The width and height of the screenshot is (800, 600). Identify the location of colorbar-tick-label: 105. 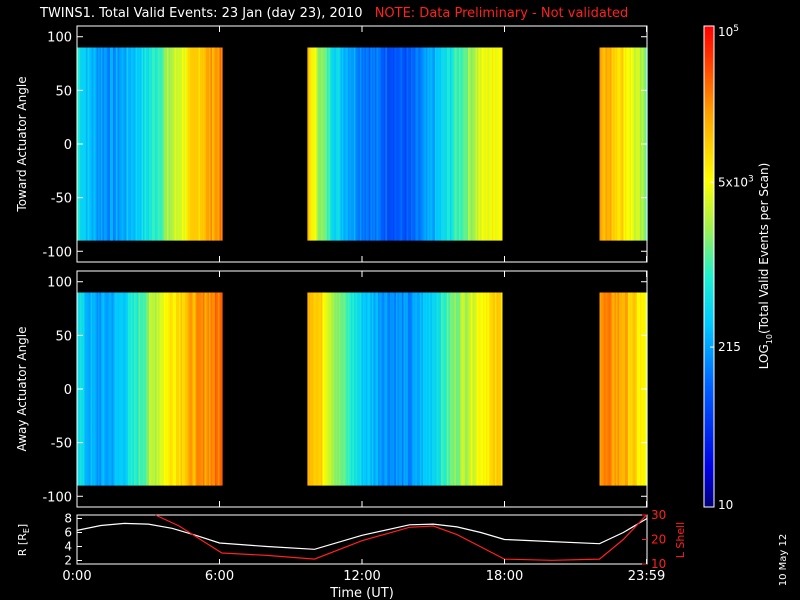
(728, 31).